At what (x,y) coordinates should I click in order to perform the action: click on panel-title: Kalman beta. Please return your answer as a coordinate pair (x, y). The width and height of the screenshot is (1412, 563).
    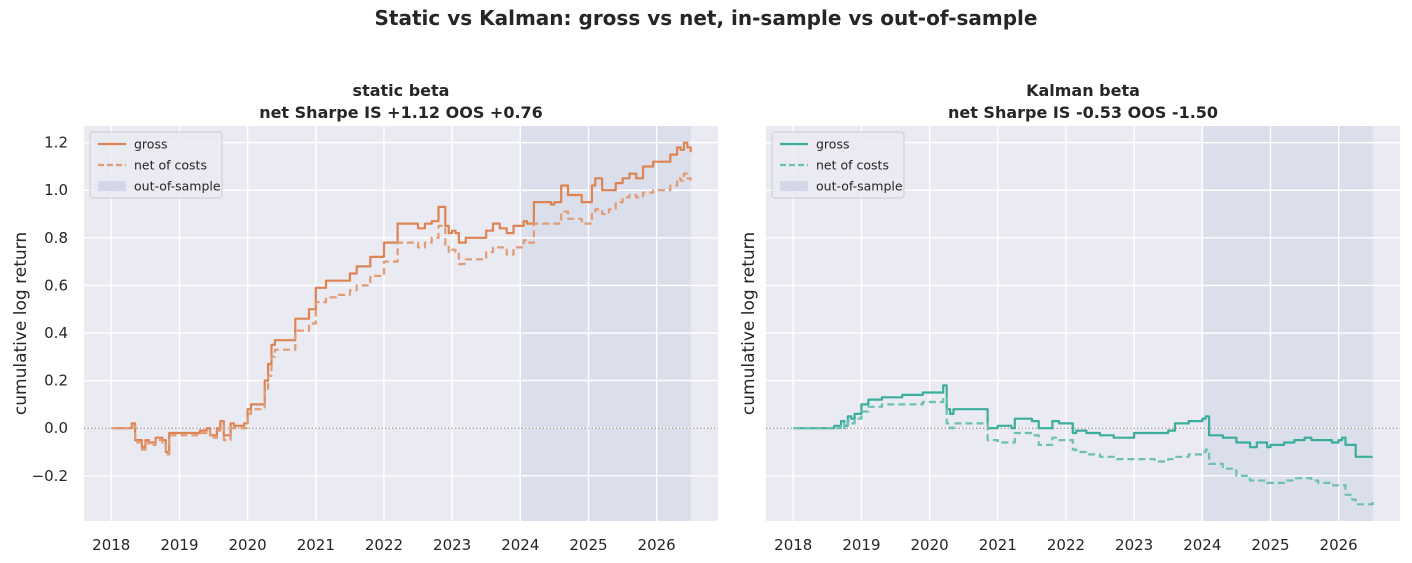
    Looking at the image, I should click on (1083, 90).